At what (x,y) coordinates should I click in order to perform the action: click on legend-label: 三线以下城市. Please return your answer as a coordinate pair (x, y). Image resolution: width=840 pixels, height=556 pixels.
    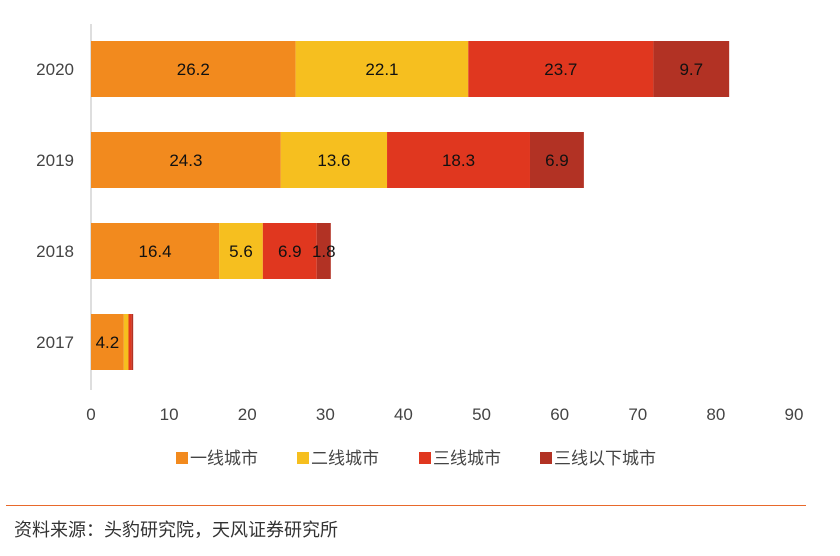
    Looking at the image, I should click on (605, 459).